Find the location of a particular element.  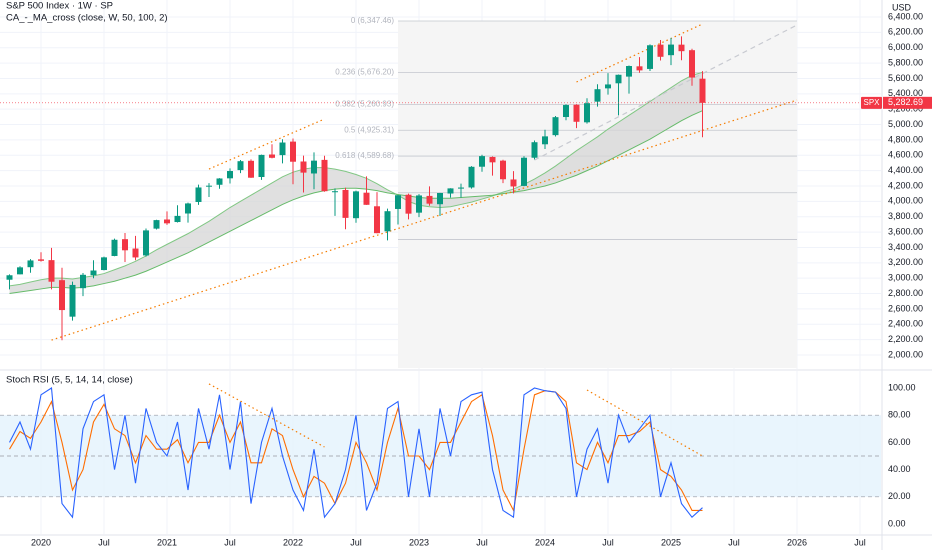

symbol-tag is located at coordinates (871, 102).